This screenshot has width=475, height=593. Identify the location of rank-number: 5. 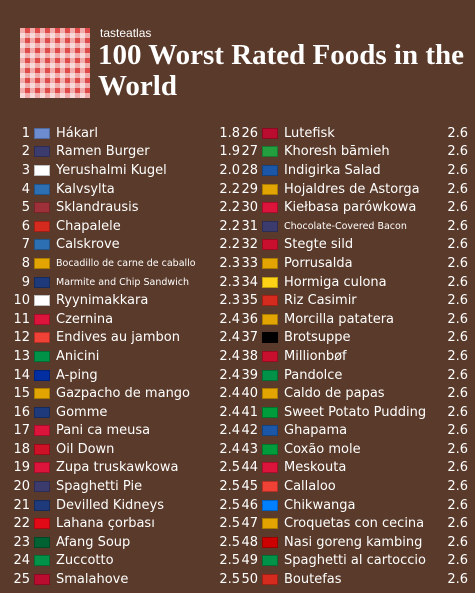
(25, 208).